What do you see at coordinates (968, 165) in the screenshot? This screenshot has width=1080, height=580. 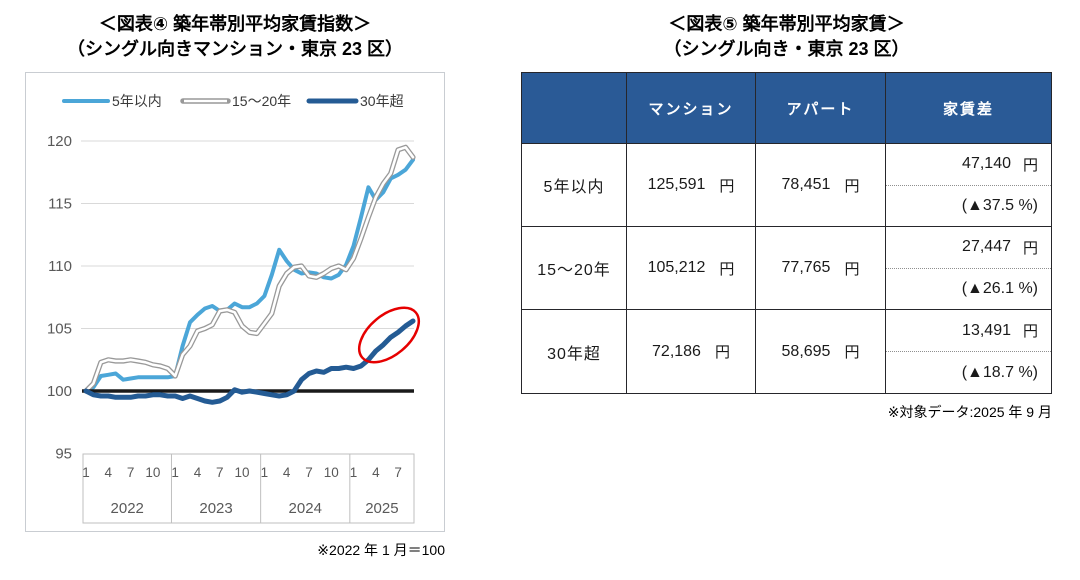 I see `diff-amount: 47,140 円` at bounding box center [968, 165].